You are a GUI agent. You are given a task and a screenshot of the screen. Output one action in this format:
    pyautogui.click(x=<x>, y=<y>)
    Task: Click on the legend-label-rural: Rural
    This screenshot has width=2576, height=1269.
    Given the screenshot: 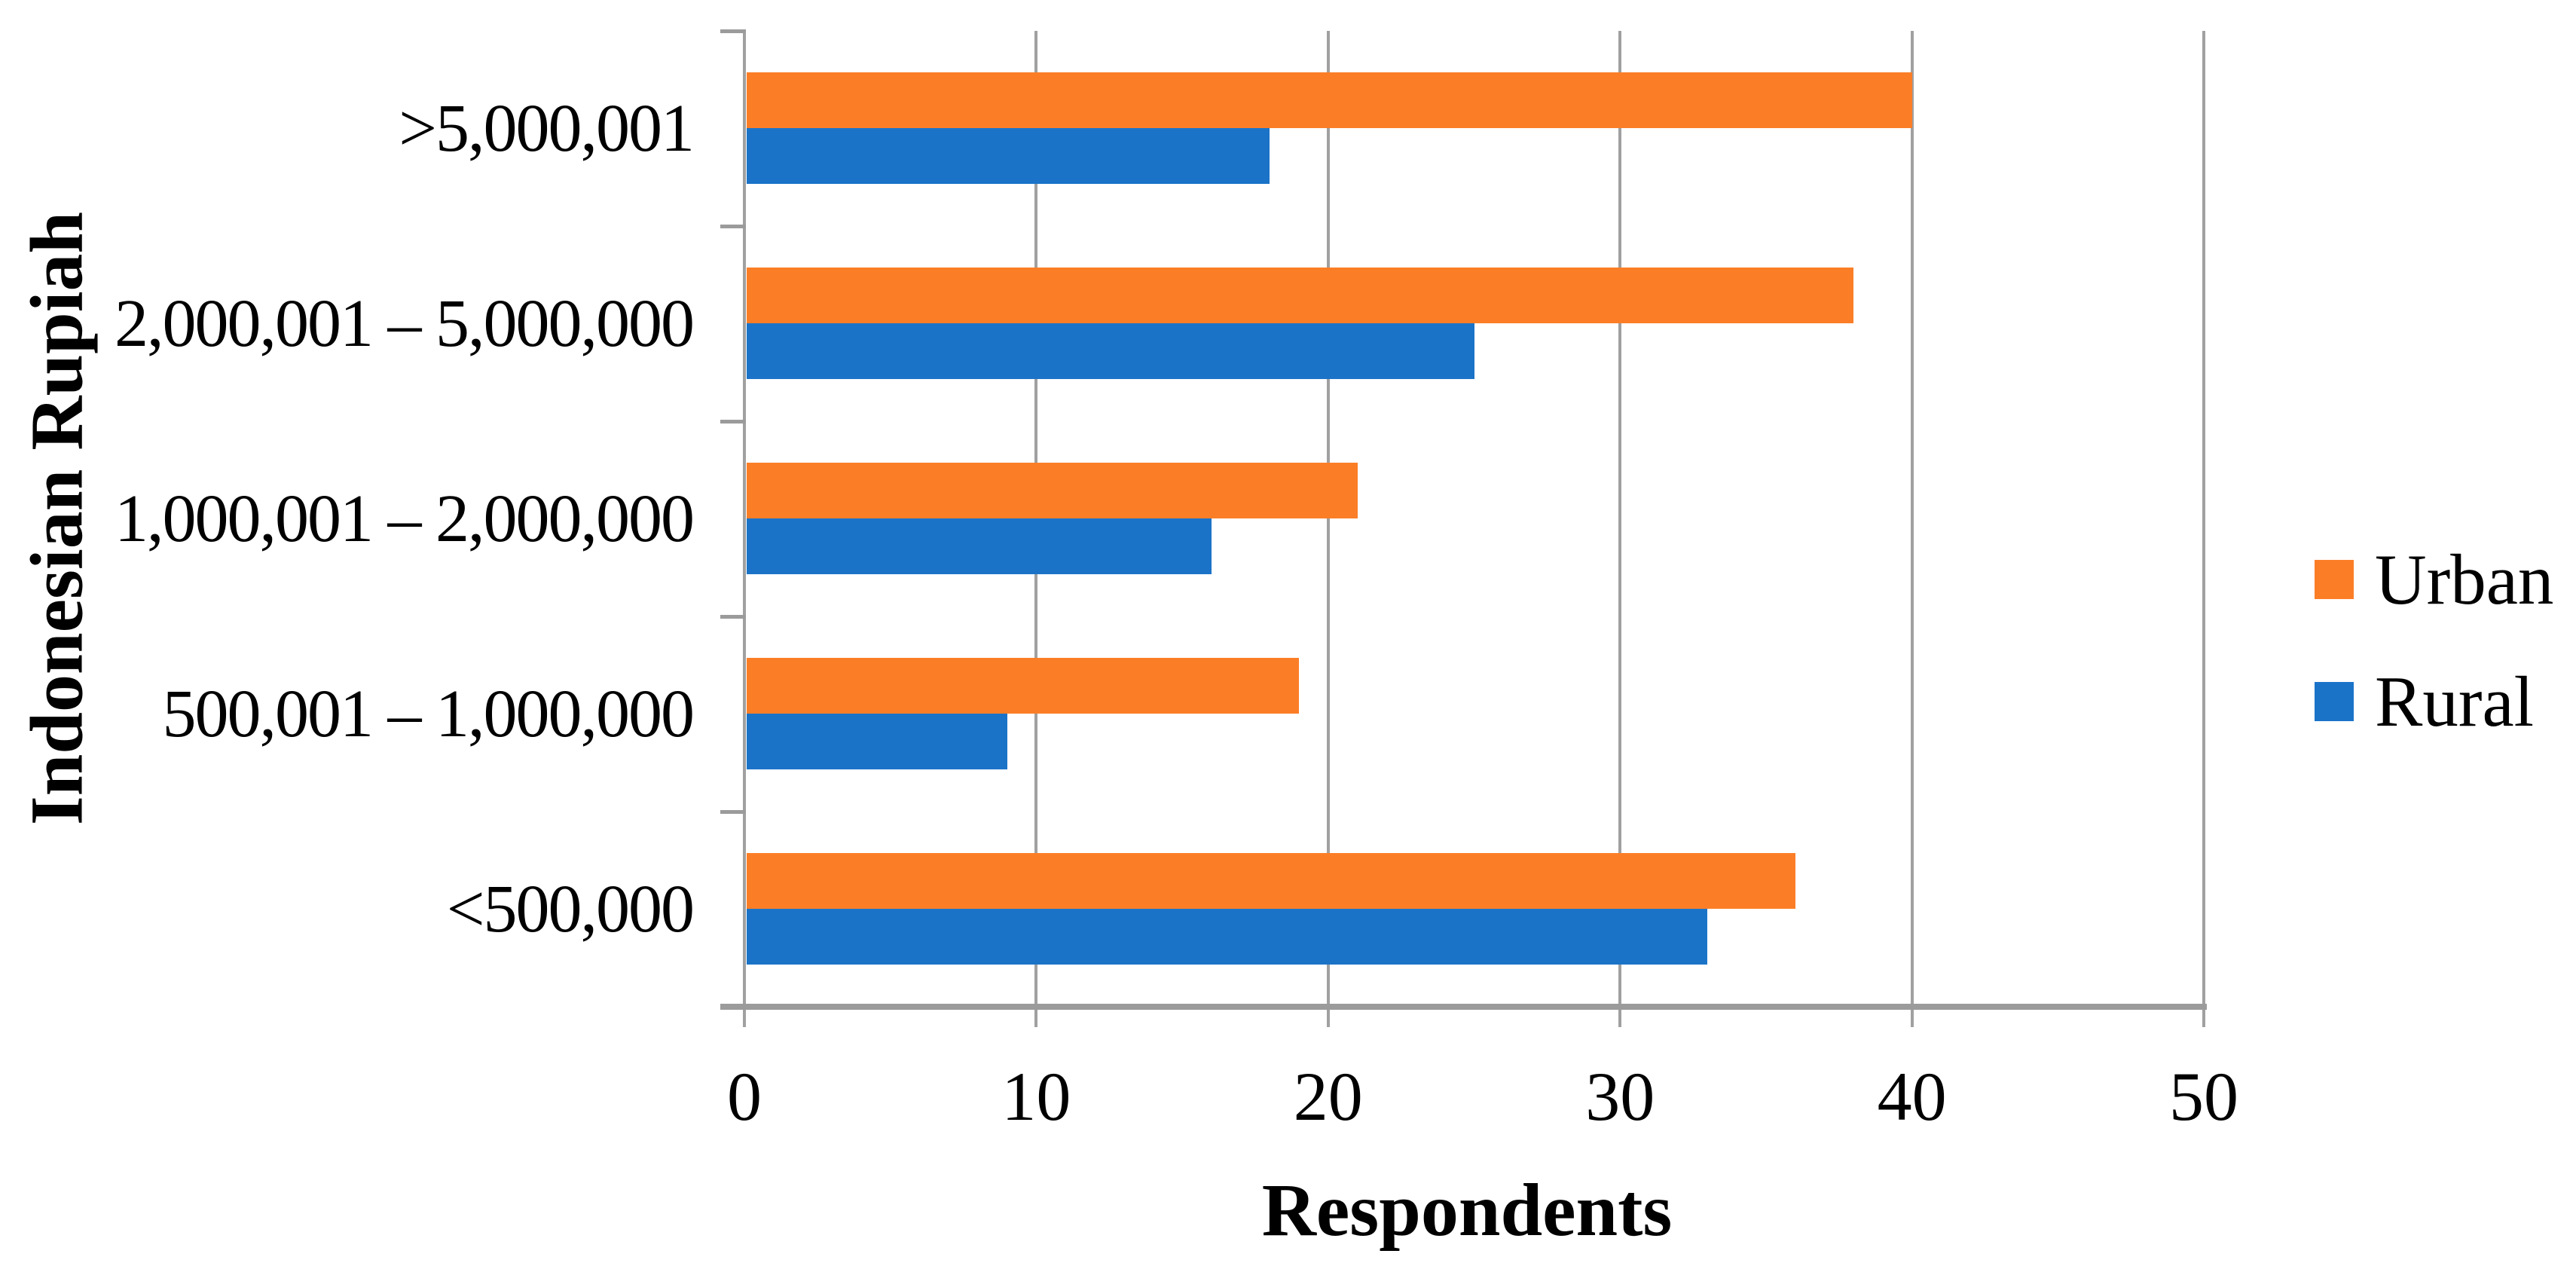 What is the action you would take?
    pyautogui.click(x=2455, y=702)
    